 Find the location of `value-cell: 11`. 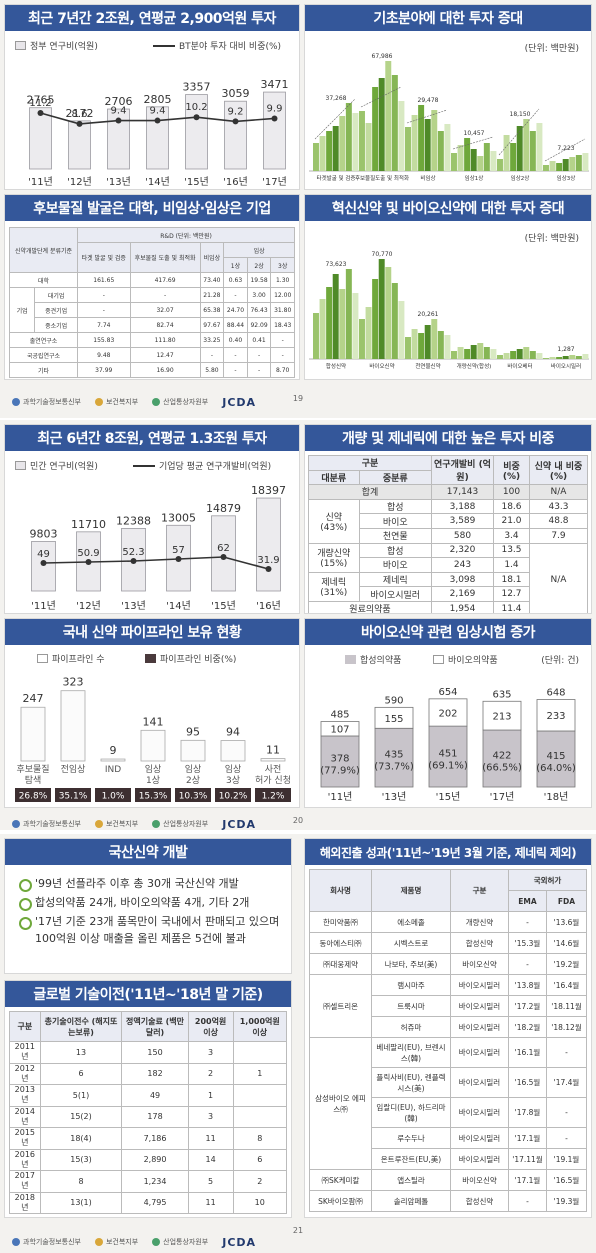

value-cell: 11 is located at coordinates (210, 1202).